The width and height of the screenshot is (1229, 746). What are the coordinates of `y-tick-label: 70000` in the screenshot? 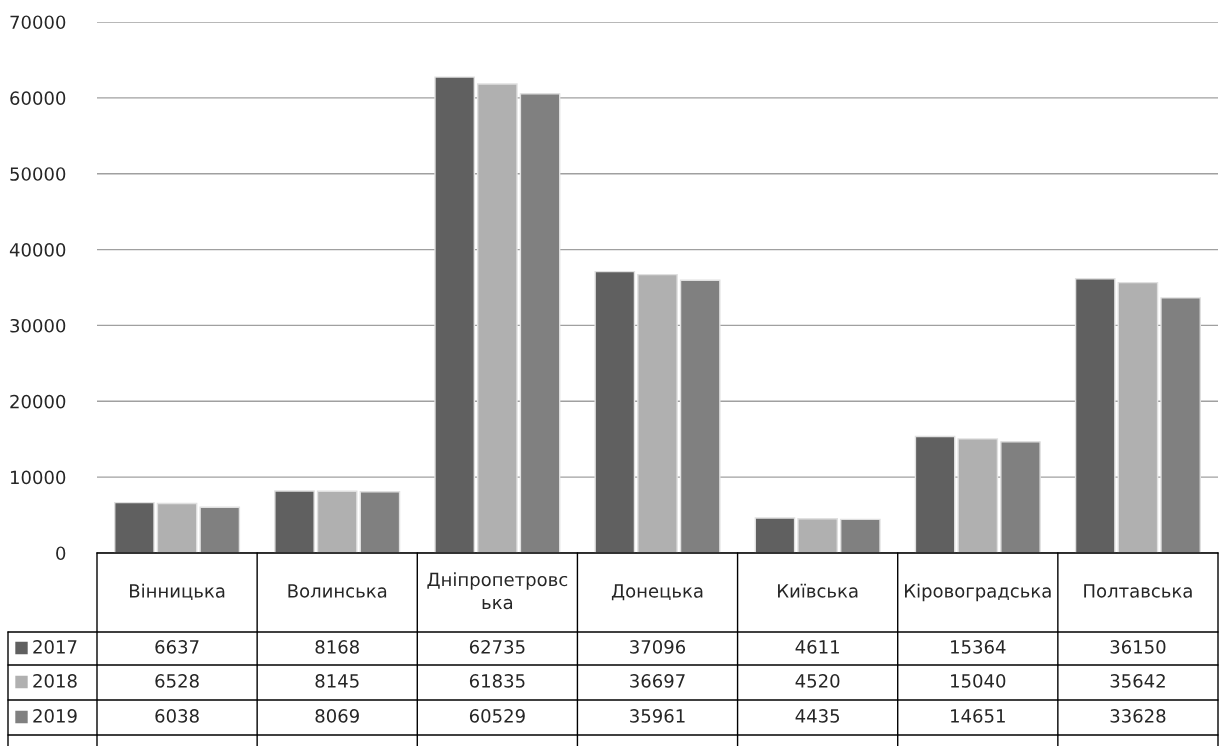 It's located at (38, 22).